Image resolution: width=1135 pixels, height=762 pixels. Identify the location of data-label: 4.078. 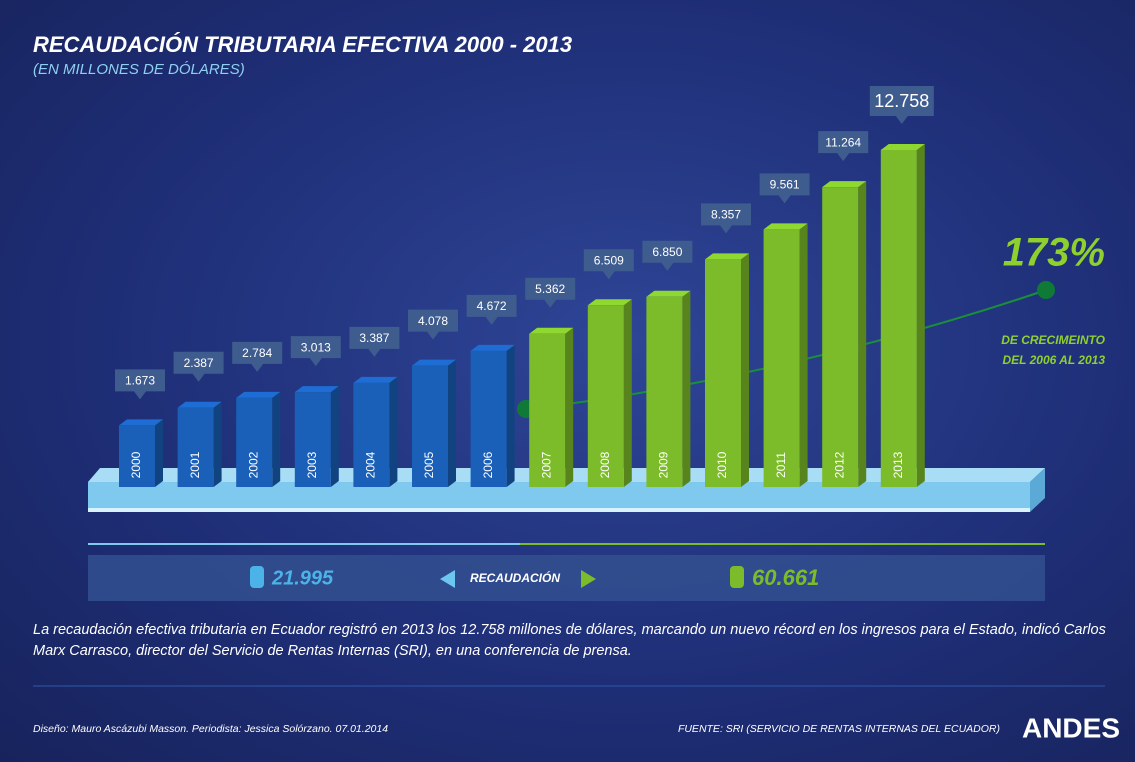
(433, 321).